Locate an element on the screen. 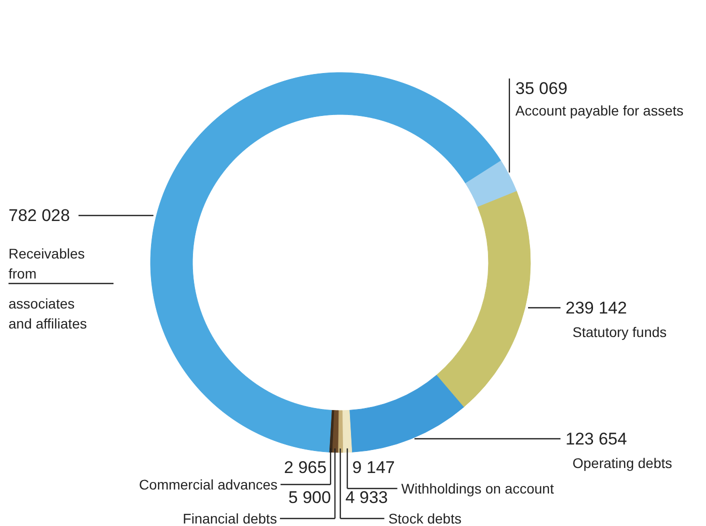 The height and width of the screenshot is (526, 706). slice-label: Financial debts is located at coordinates (229, 518).